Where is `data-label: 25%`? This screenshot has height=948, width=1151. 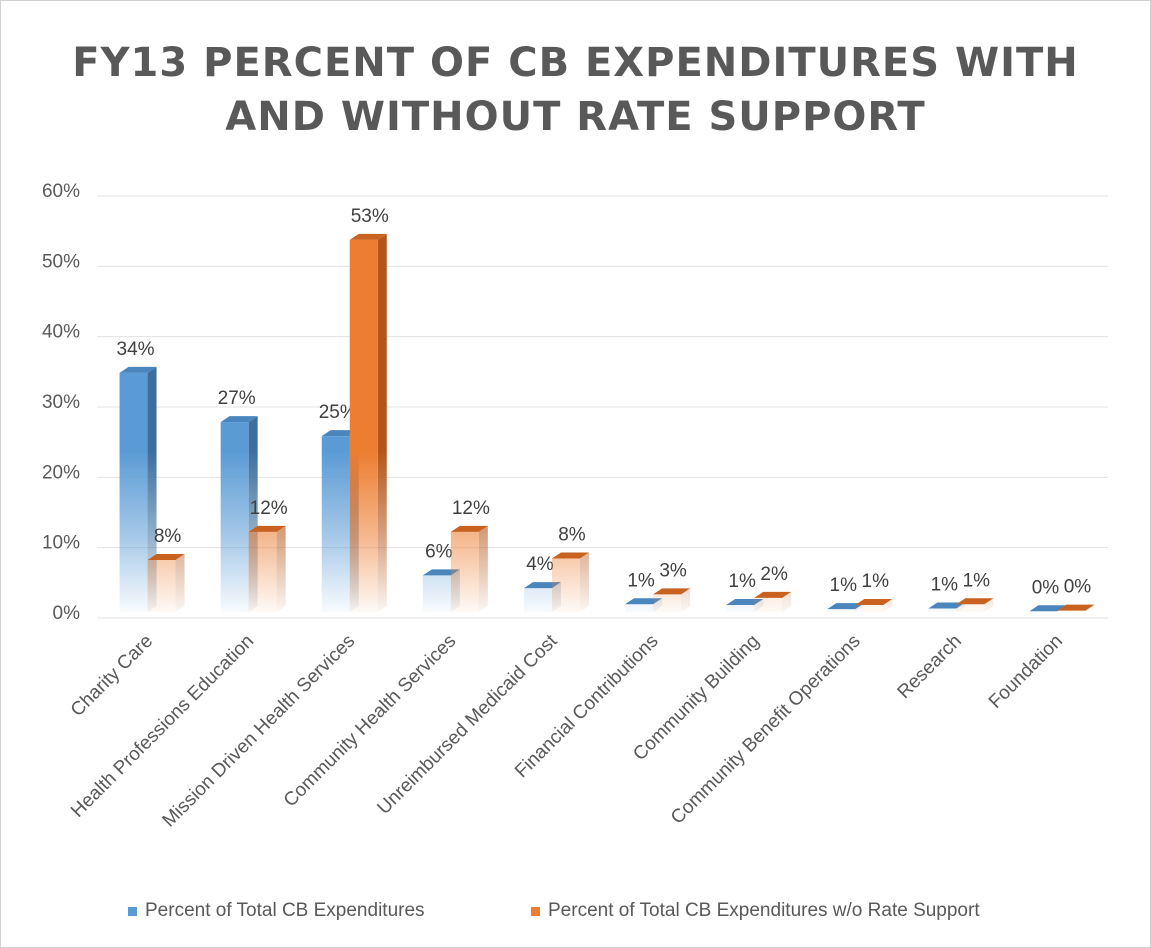 data-label: 25% is located at coordinates (338, 412).